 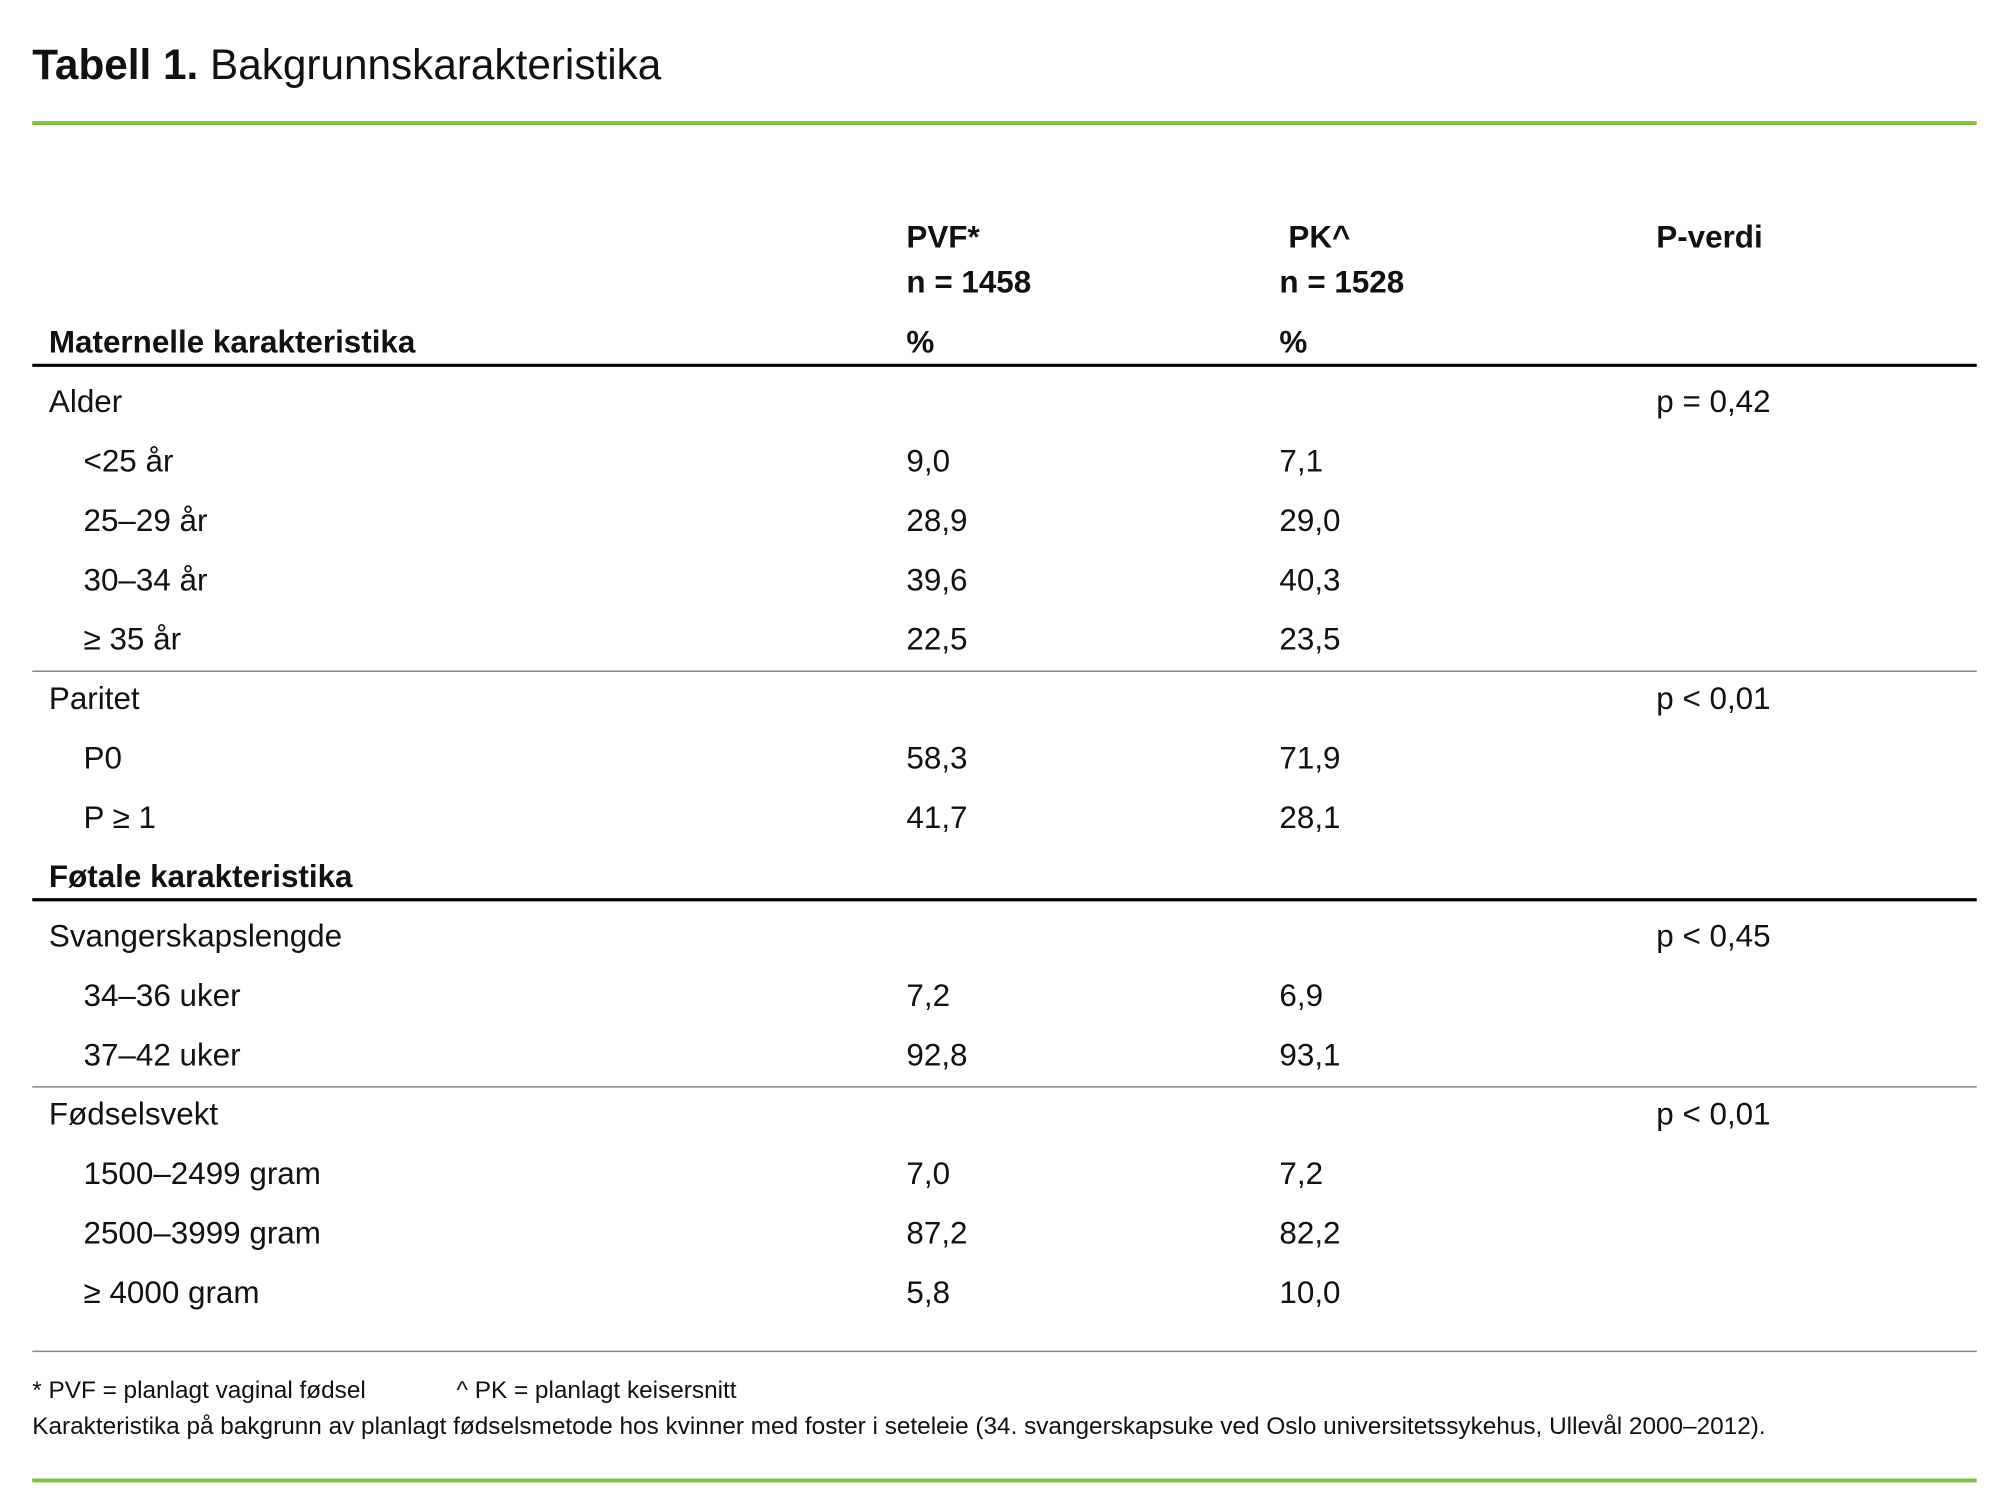 I want to click on cell: 10,0, so click(x=1309, y=1292).